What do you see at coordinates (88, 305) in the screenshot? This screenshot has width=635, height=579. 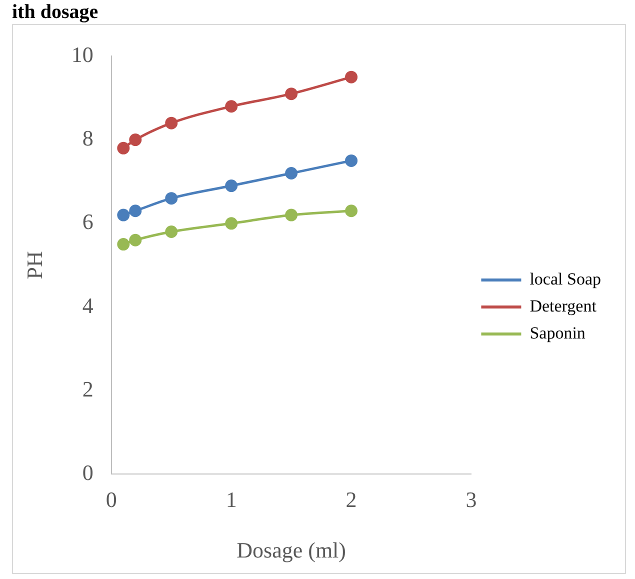 I see `y-tick-label: 4` at bounding box center [88, 305].